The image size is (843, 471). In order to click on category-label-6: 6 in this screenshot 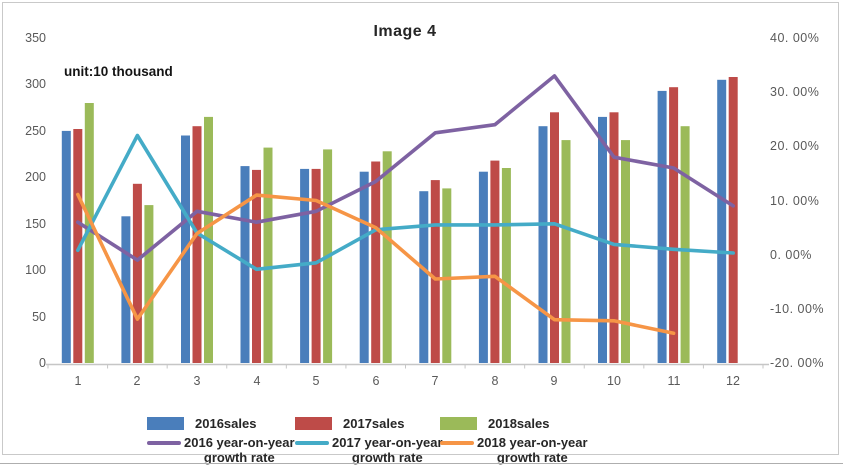, I will do `click(376, 381)`.